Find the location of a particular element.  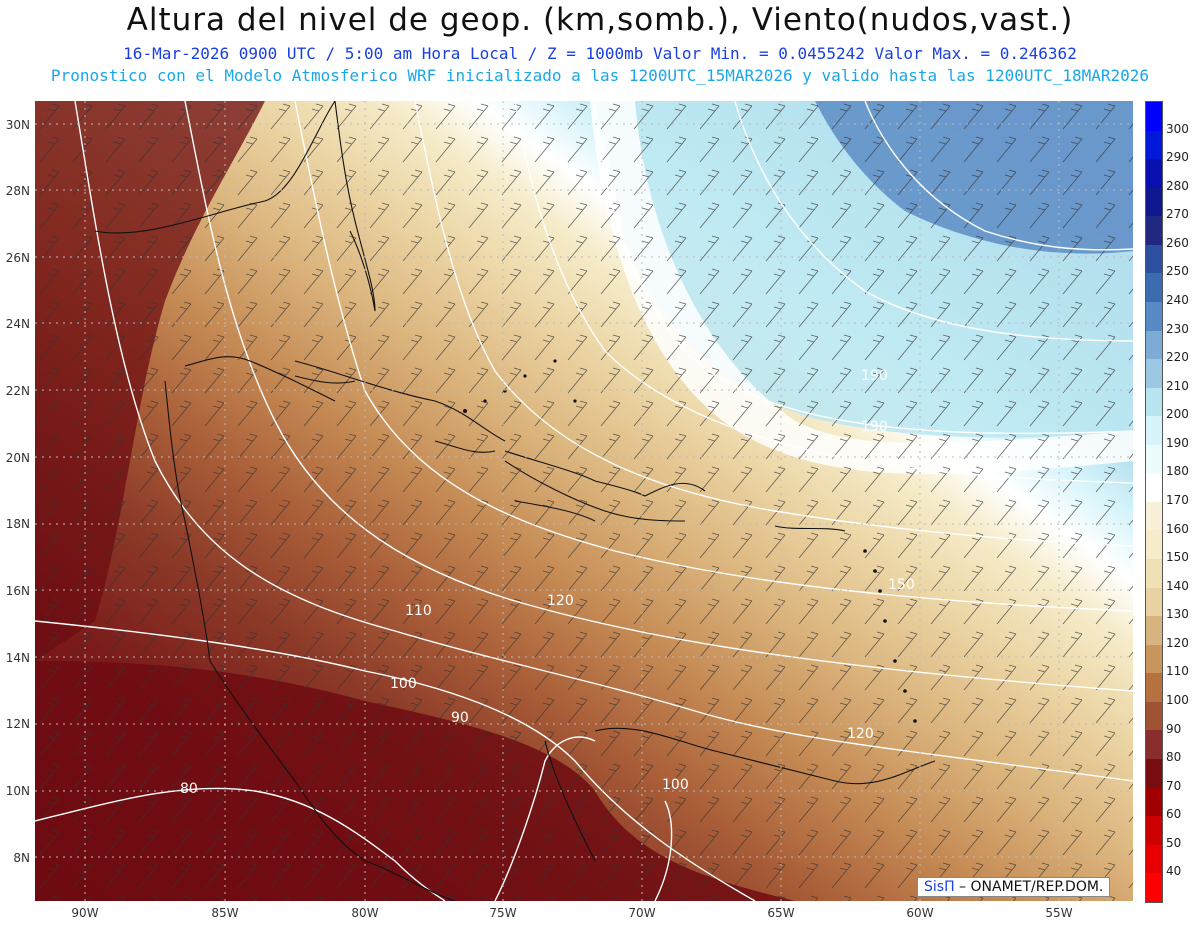

color-scale-label: 220 is located at coordinates (1177, 357).